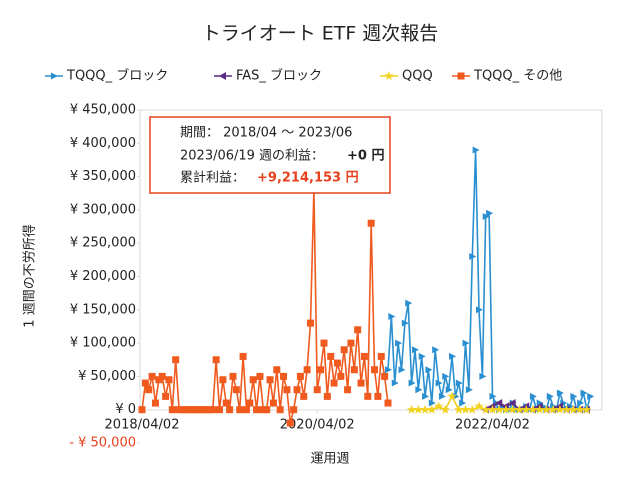 The height and width of the screenshot is (480, 640). I want to click on y-tick-label: ¥ 150,000, so click(103, 309).